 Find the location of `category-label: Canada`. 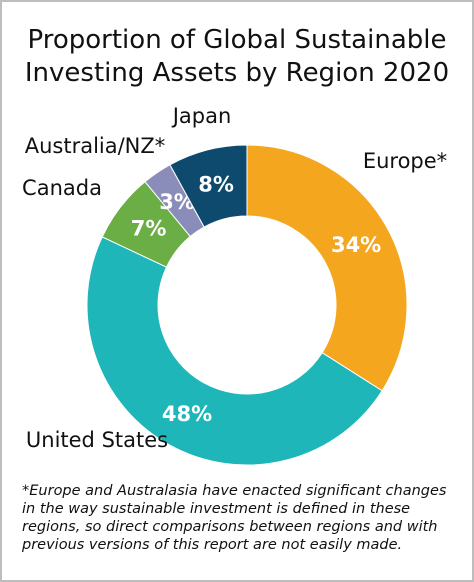

category-label: Canada is located at coordinates (62, 188).